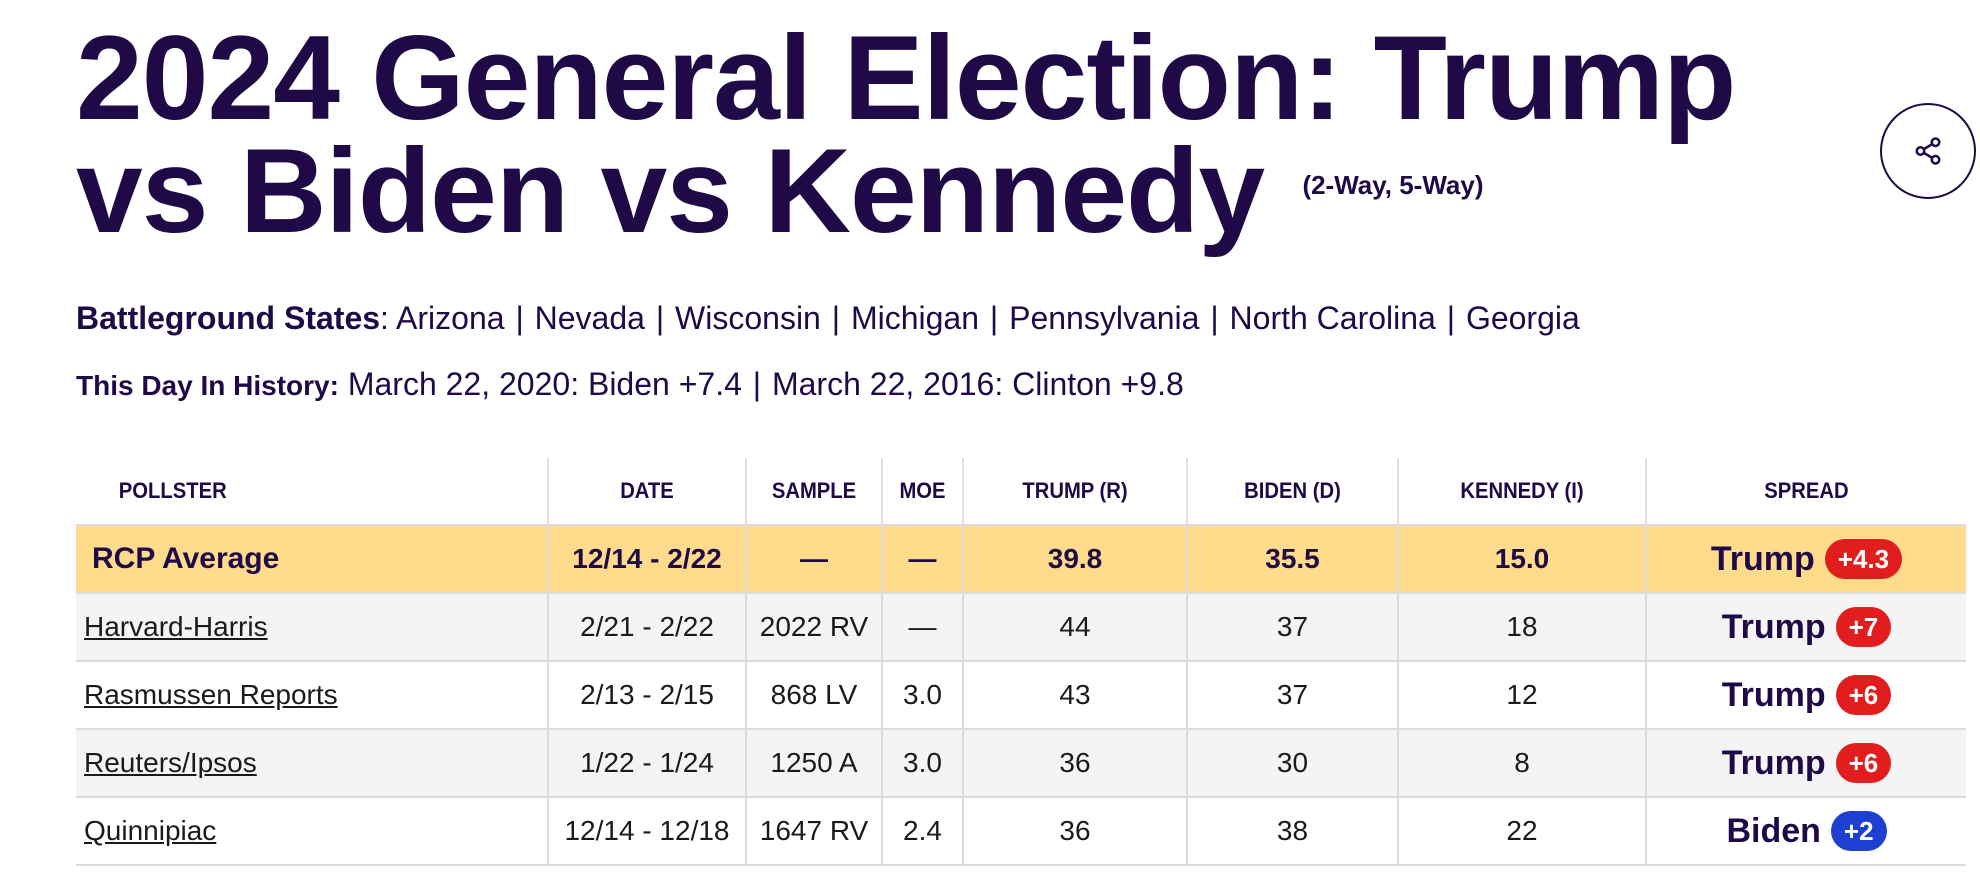 This screenshot has height=874, width=1980. Describe the element at coordinates (813, 558) in the screenshot. I see `average-sample: —` at that location.